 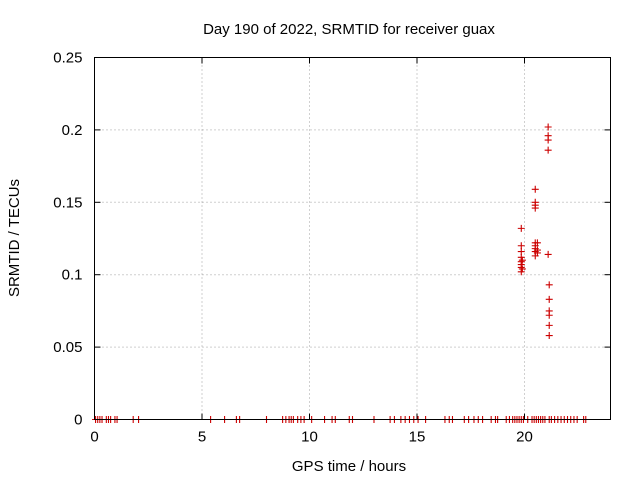 I want to click on x-tick-label: 15, so click(x=417, y=437).